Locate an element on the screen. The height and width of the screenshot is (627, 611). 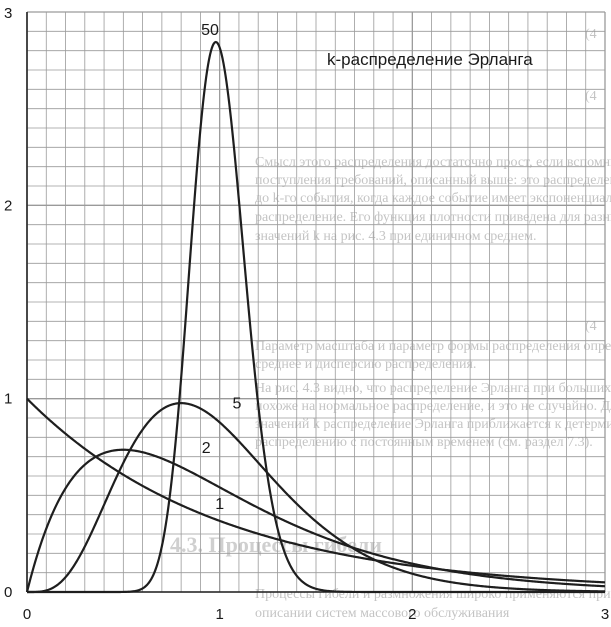
y-tick-label: 3 is located at coordinates (8, 13).